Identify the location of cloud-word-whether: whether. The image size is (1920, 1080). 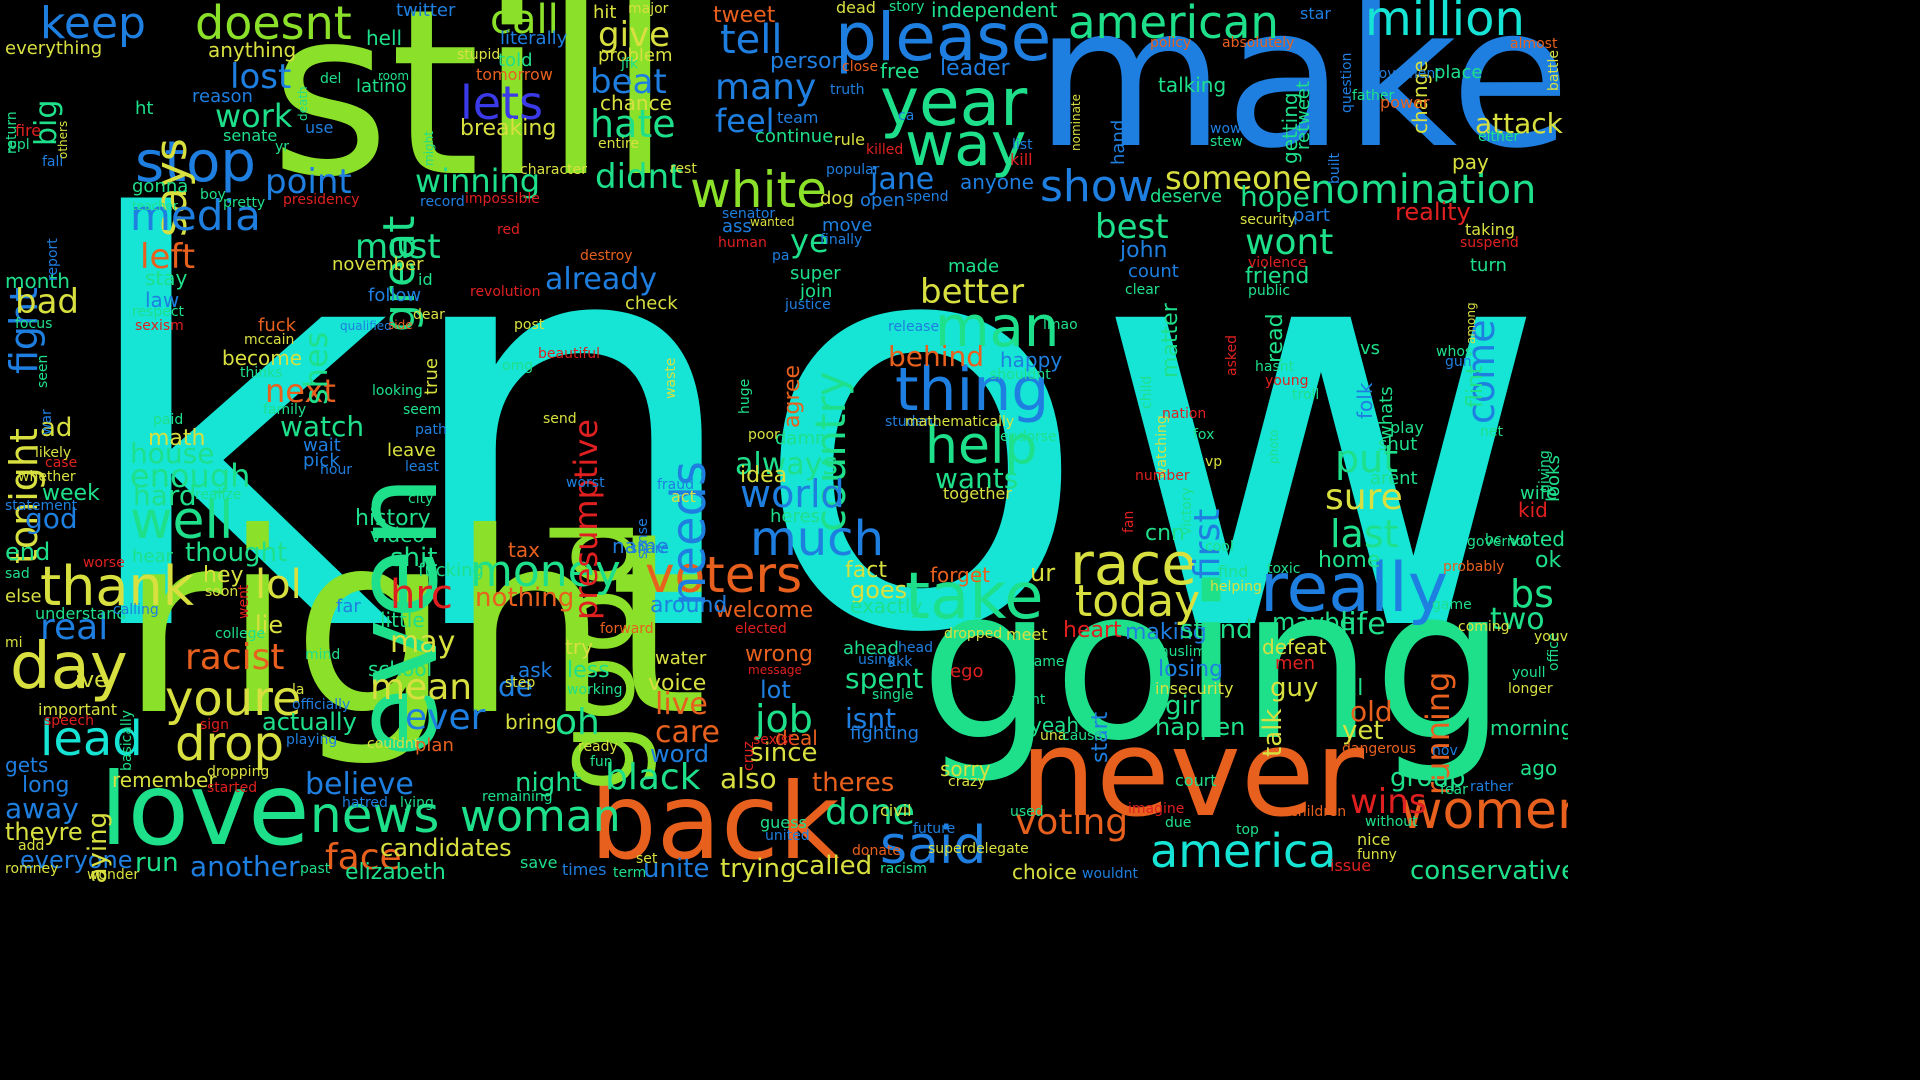
(47, 477).